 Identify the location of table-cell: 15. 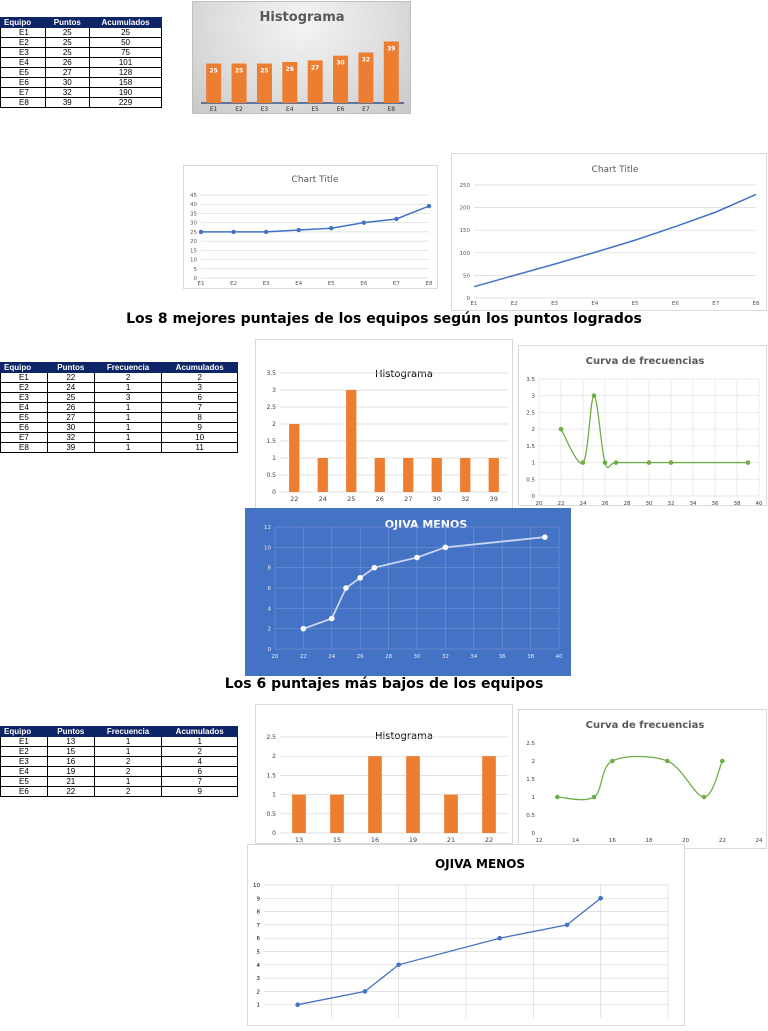
(70, 751).